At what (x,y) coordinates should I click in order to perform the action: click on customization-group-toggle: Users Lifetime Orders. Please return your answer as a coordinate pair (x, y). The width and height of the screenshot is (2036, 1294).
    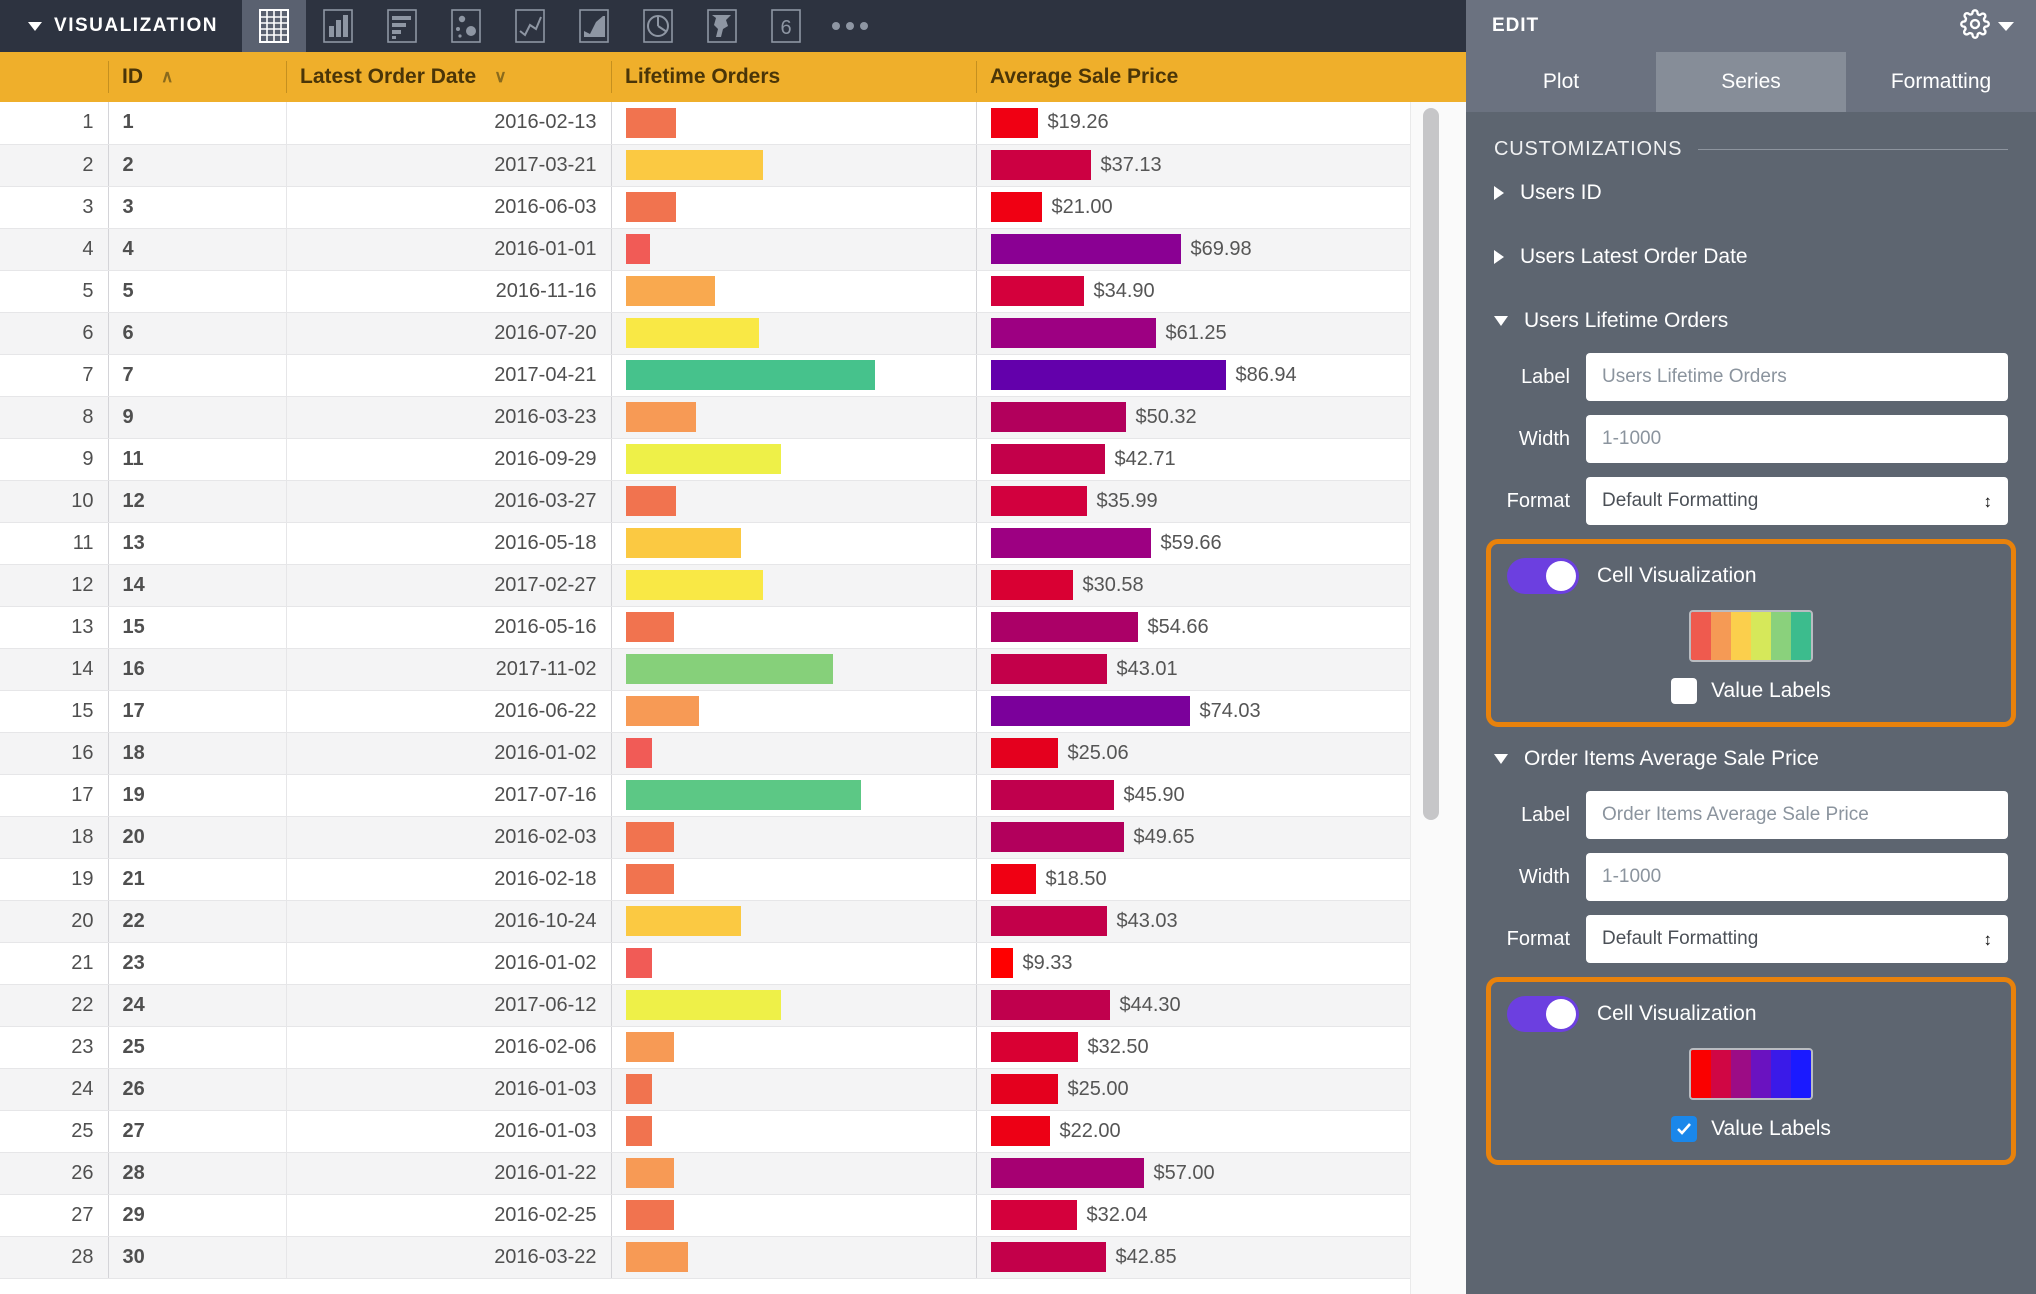
    Looking at the image, I should click on (1751, 321).